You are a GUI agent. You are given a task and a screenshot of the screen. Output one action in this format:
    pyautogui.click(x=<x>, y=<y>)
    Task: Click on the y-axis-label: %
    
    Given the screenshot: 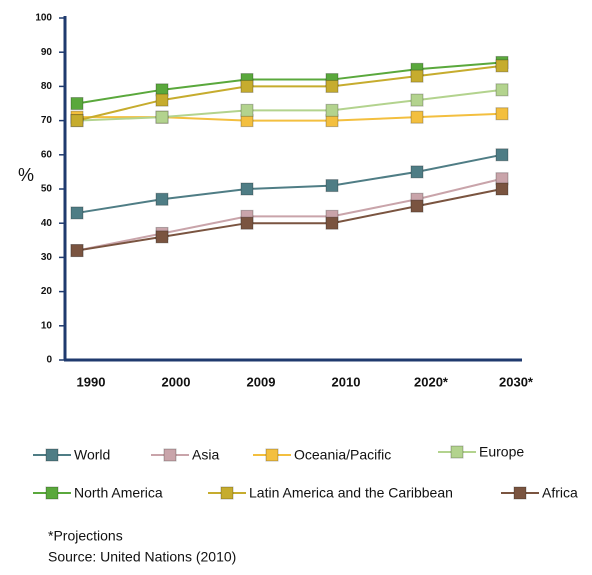 What is the action you would take?
    pyautogui.click(x=26, y=175)
    